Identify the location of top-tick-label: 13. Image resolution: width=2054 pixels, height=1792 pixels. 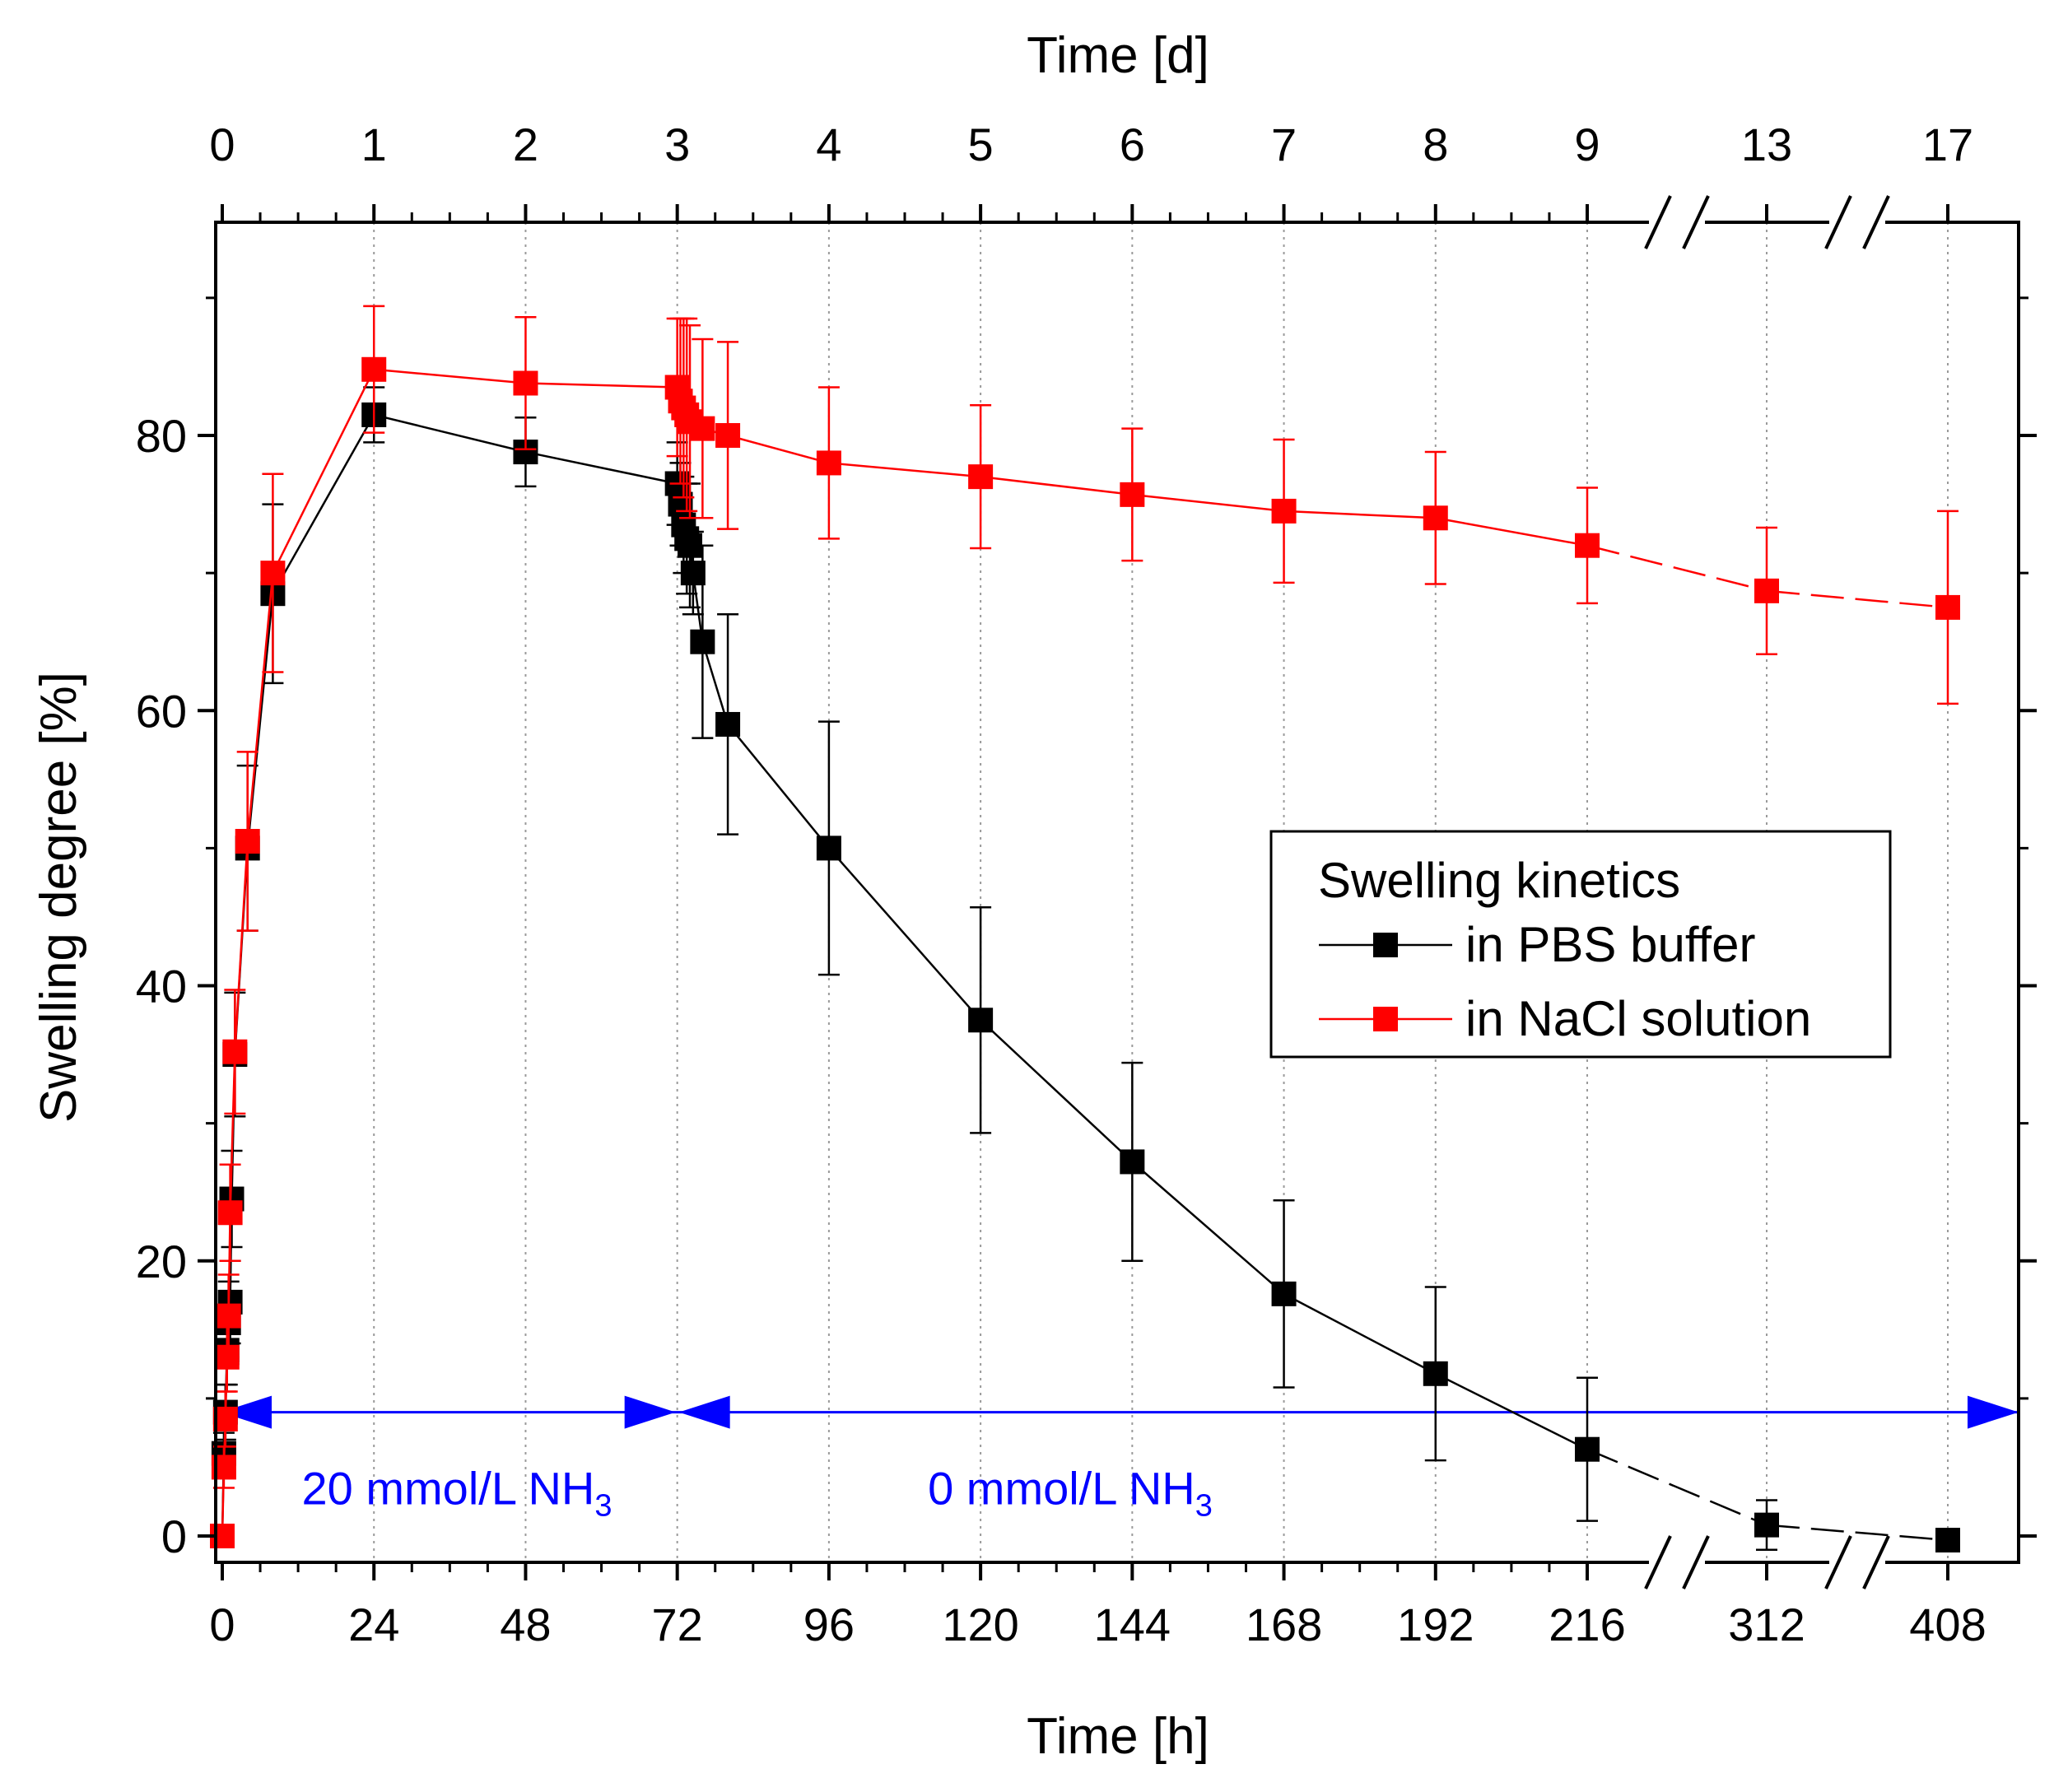
(1766, 144).